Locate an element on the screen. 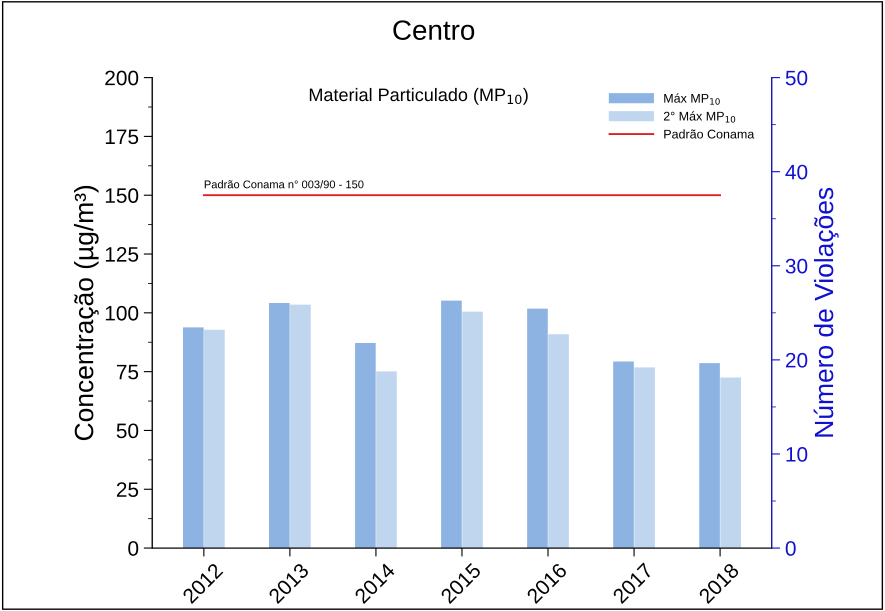 This screenshot has width=885, height=611. y2-tick-label: 40 is located at coordinates (796, 172).